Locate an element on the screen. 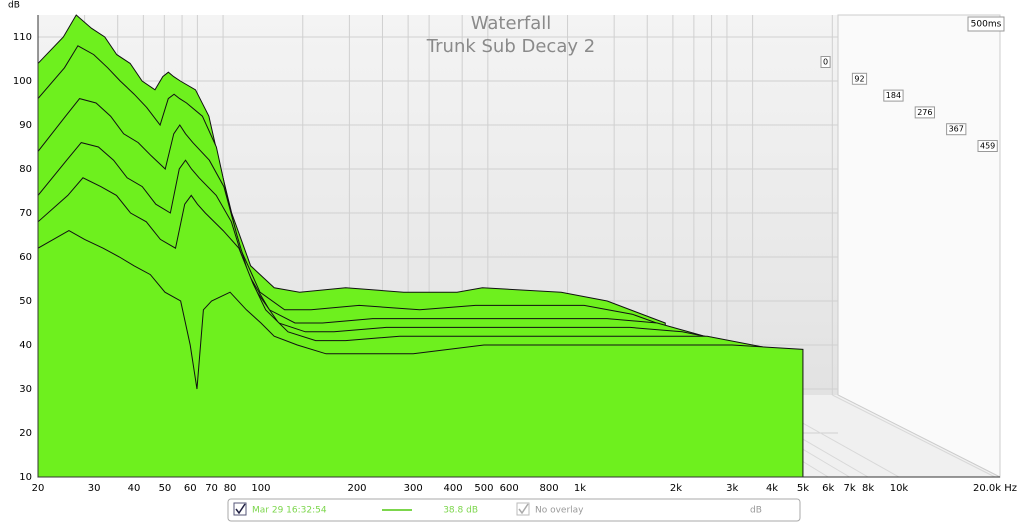  chart-subtitle: Trunk Sub Decay 2 is located at coordinates (510, 46).